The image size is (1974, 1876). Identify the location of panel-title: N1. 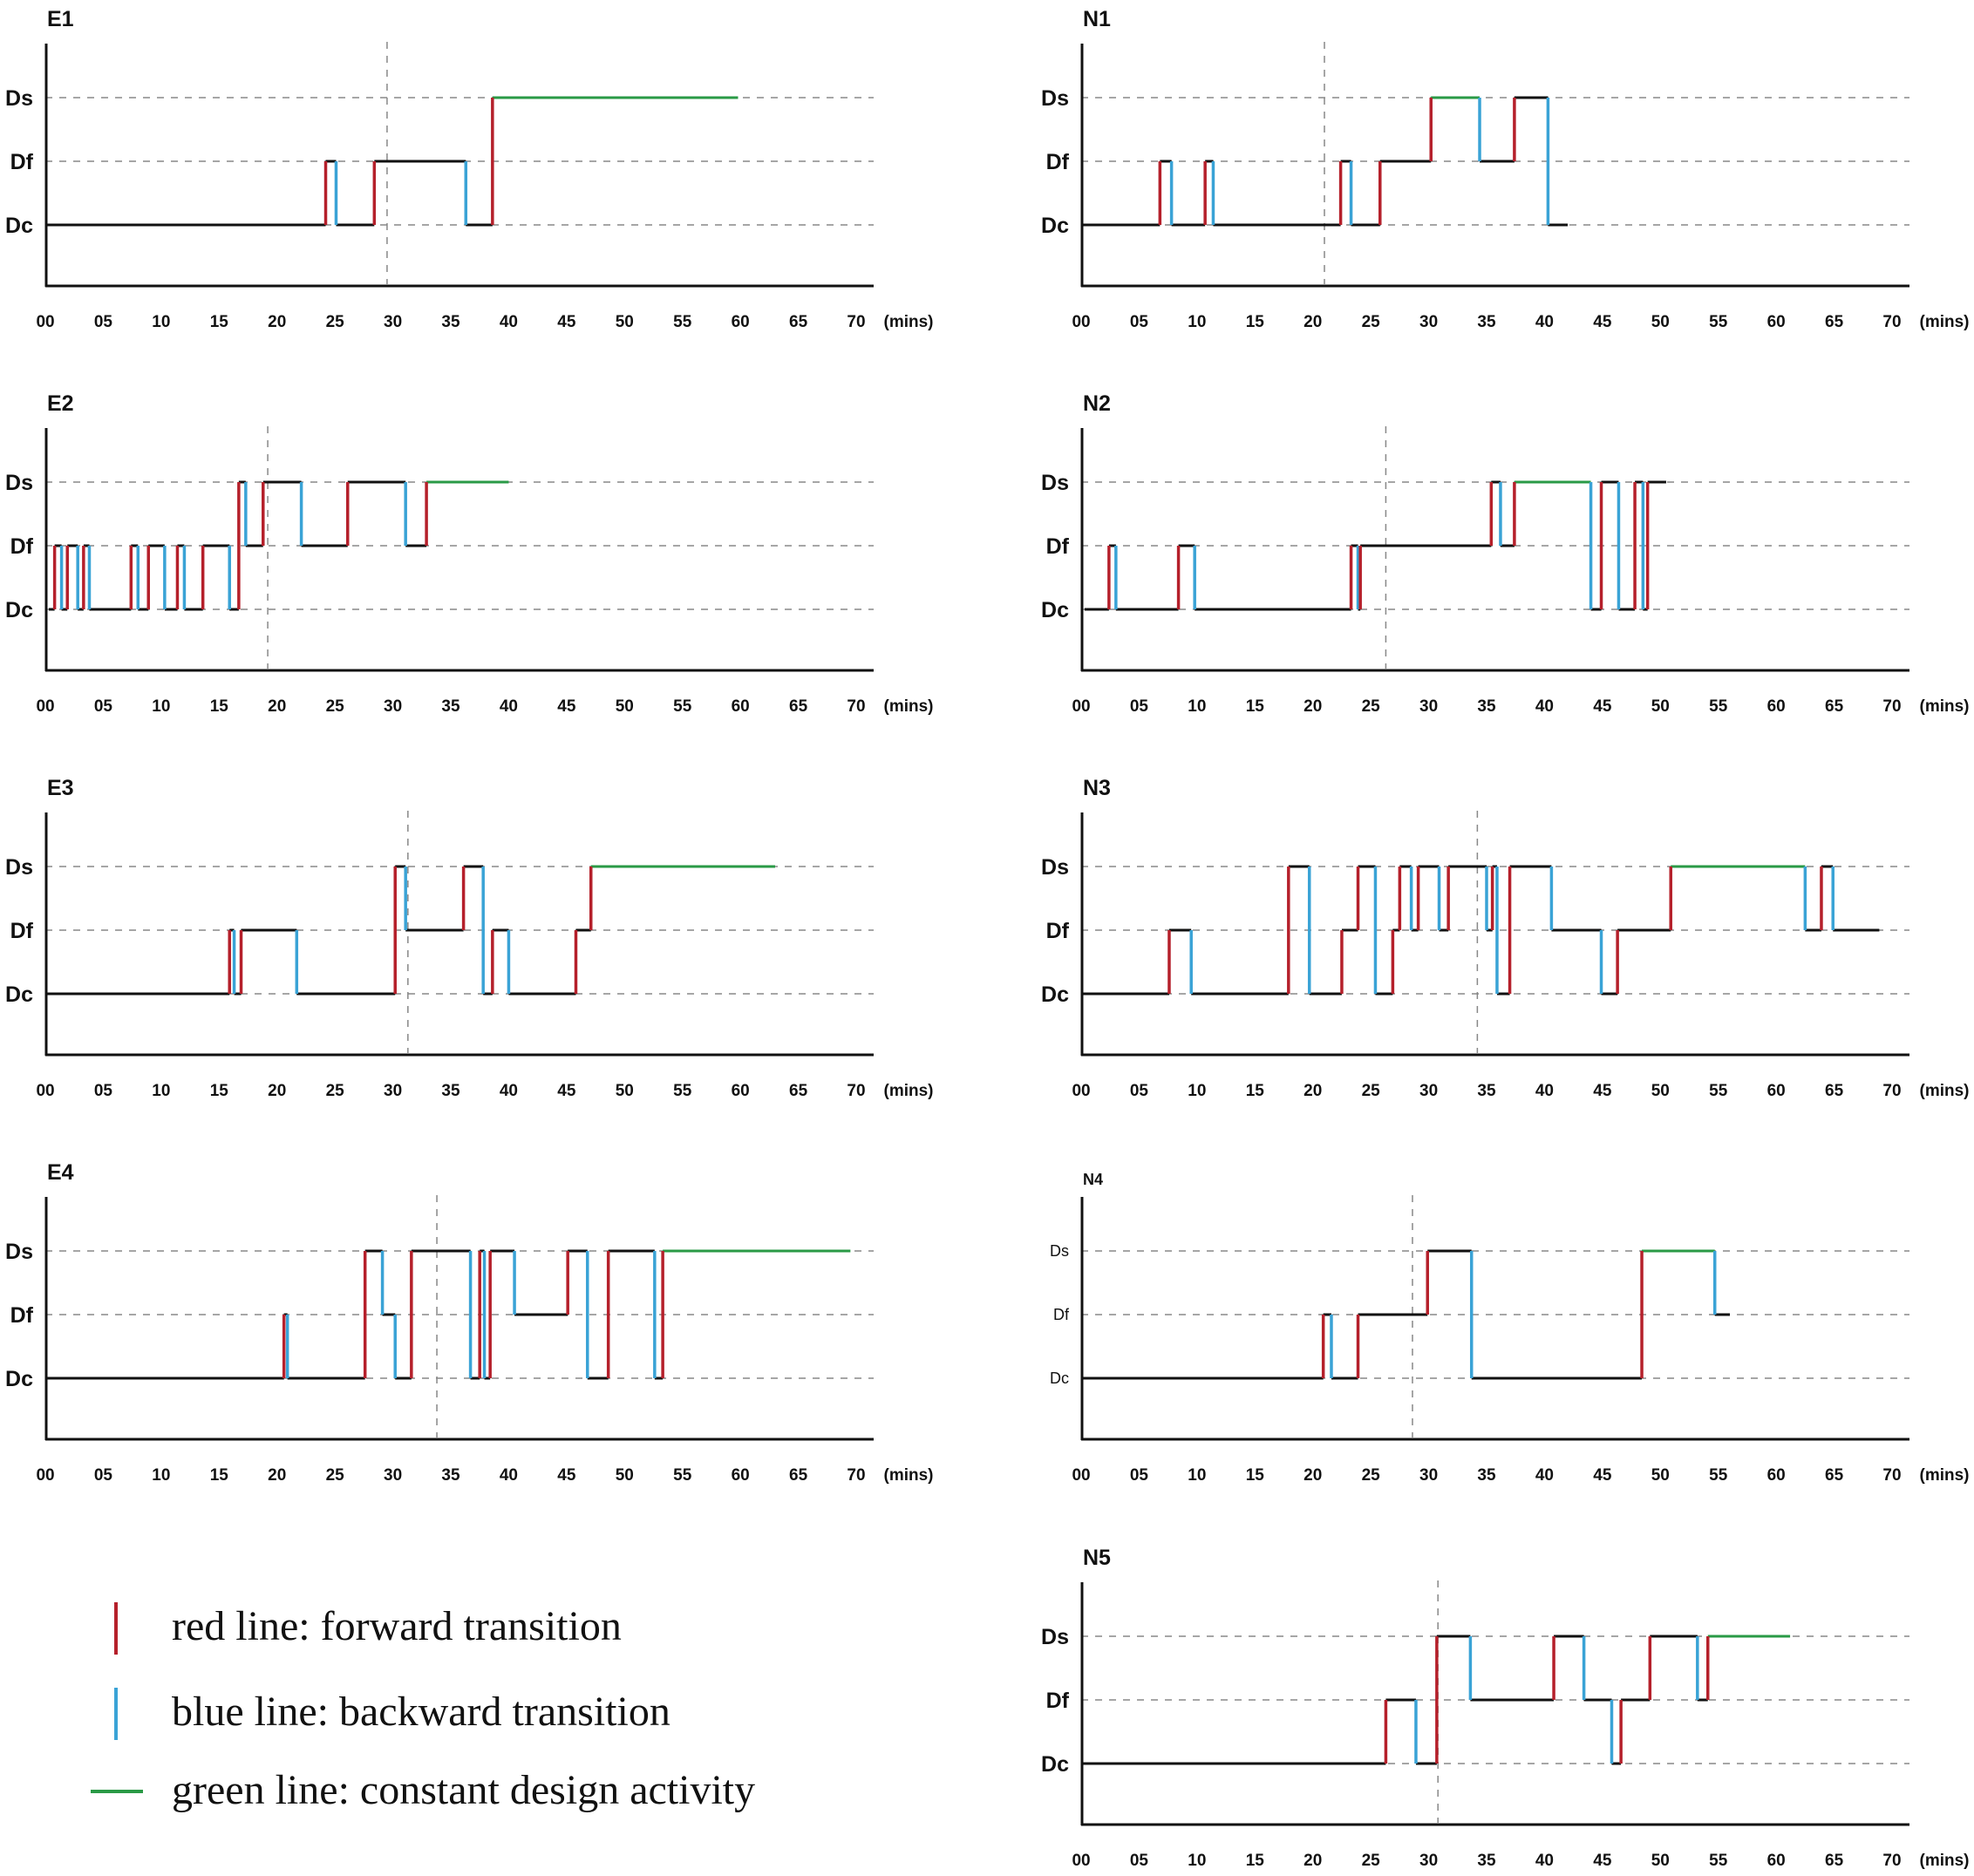
(1097, 19).